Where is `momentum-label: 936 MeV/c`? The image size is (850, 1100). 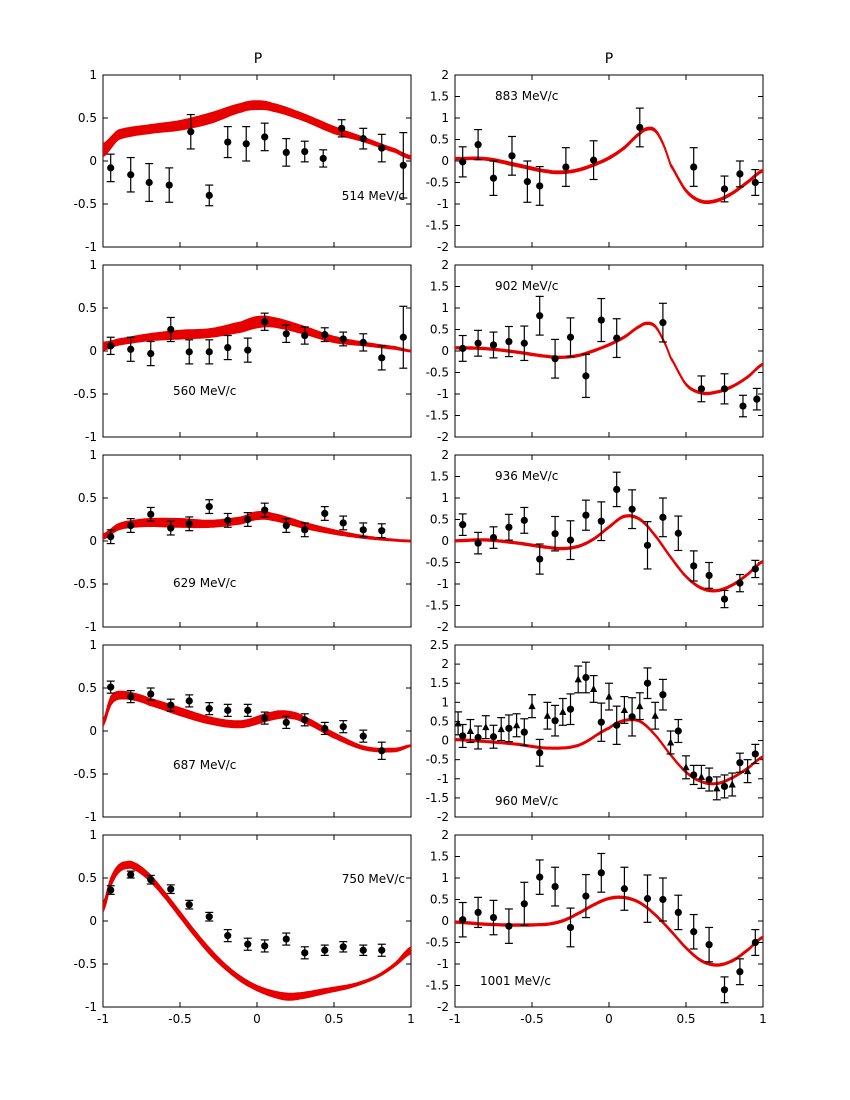
momentum-label: 936 MeV/c is located at coordinates (526, 476).